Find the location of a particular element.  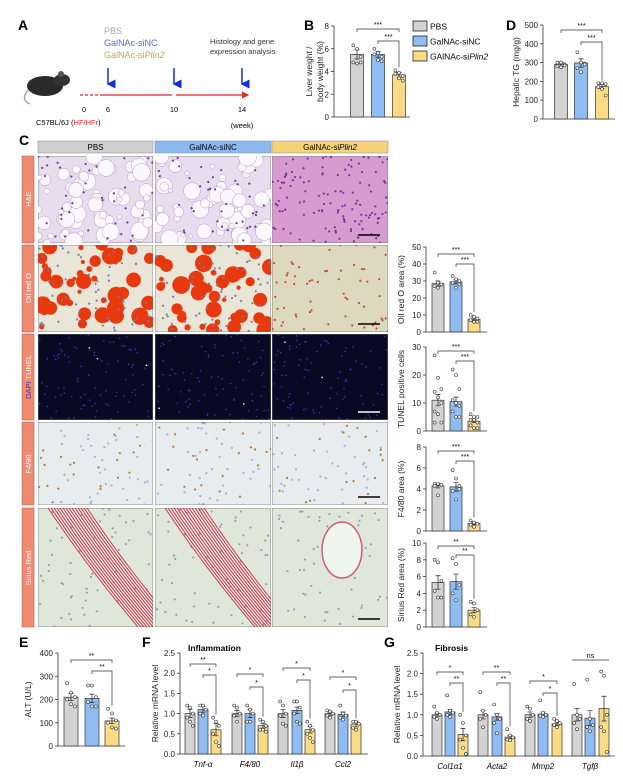

y-tick-label: 0.5 is located at coordinates (413, 735).